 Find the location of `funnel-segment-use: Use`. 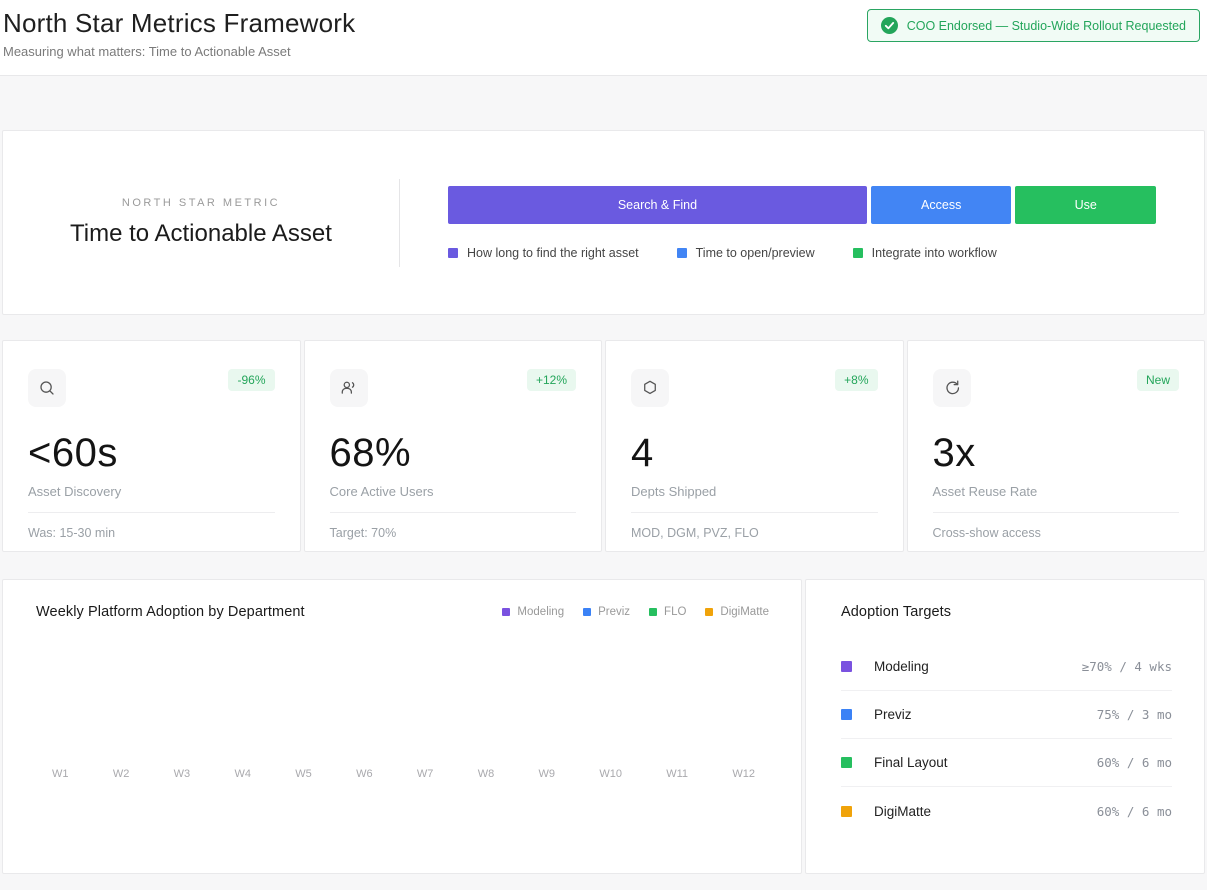

funnel-segment-use: Use is located at coordinates (1086, 204).